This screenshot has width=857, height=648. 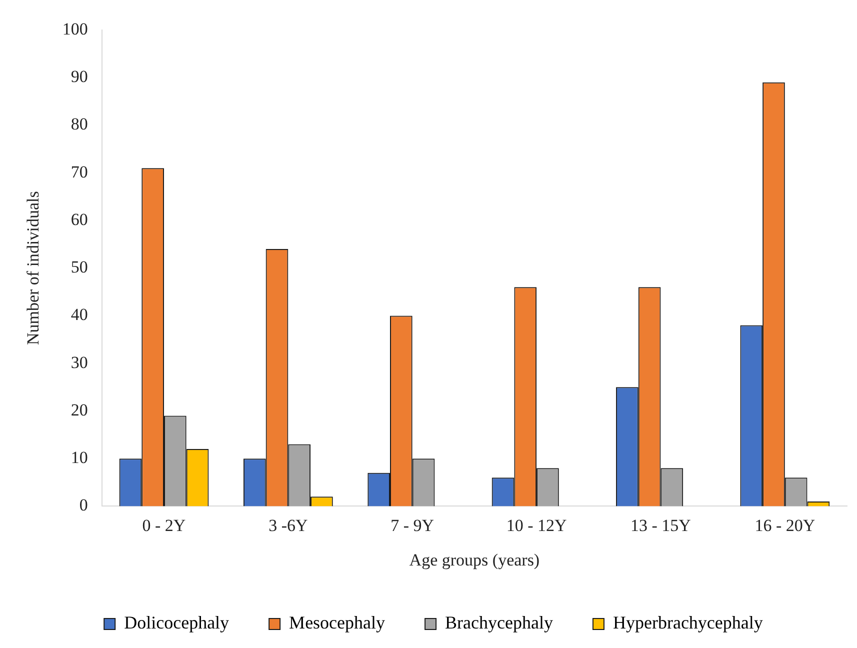 What do you see at coordinates (79, 362) in the screenshot?
I see `y-tick-label: 30` at bounding box center [79, 362].